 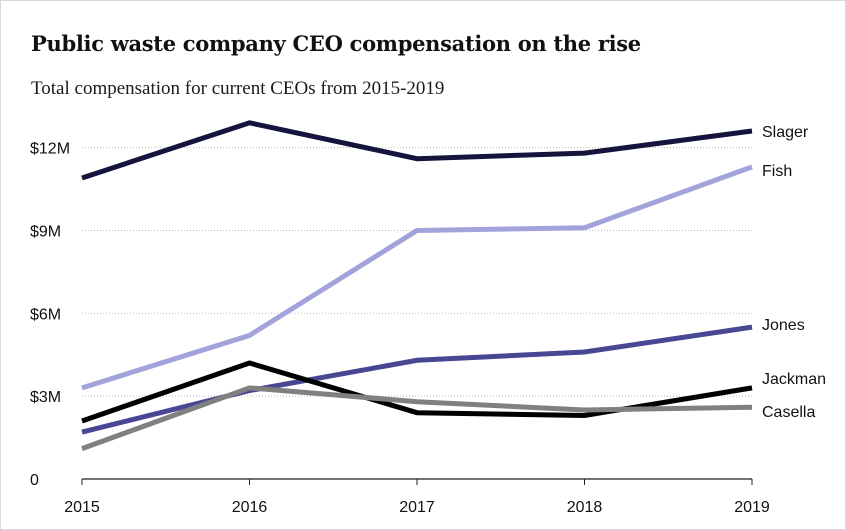 I want to click on y-tick-label: $6M, so click(x=45, y=314).